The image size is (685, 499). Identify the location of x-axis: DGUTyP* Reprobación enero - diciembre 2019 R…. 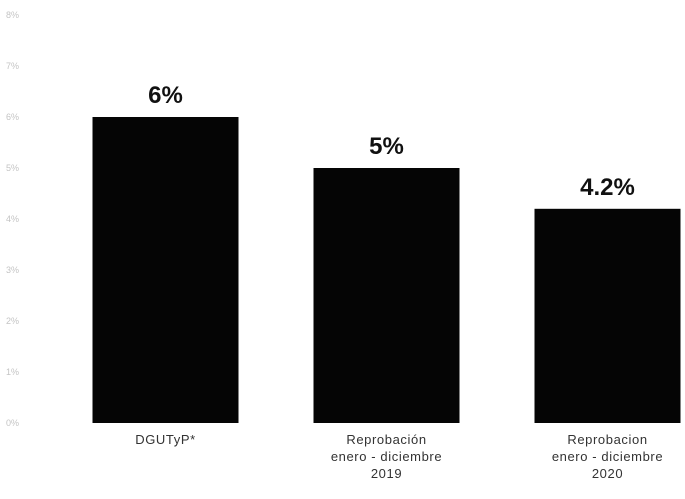
(399, 456).